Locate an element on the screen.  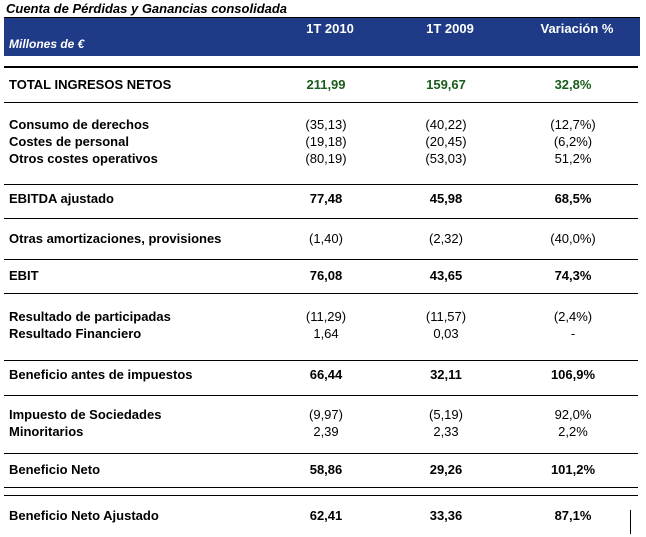
value-1t2010: 1,64 is located at coordinates (326, 333).